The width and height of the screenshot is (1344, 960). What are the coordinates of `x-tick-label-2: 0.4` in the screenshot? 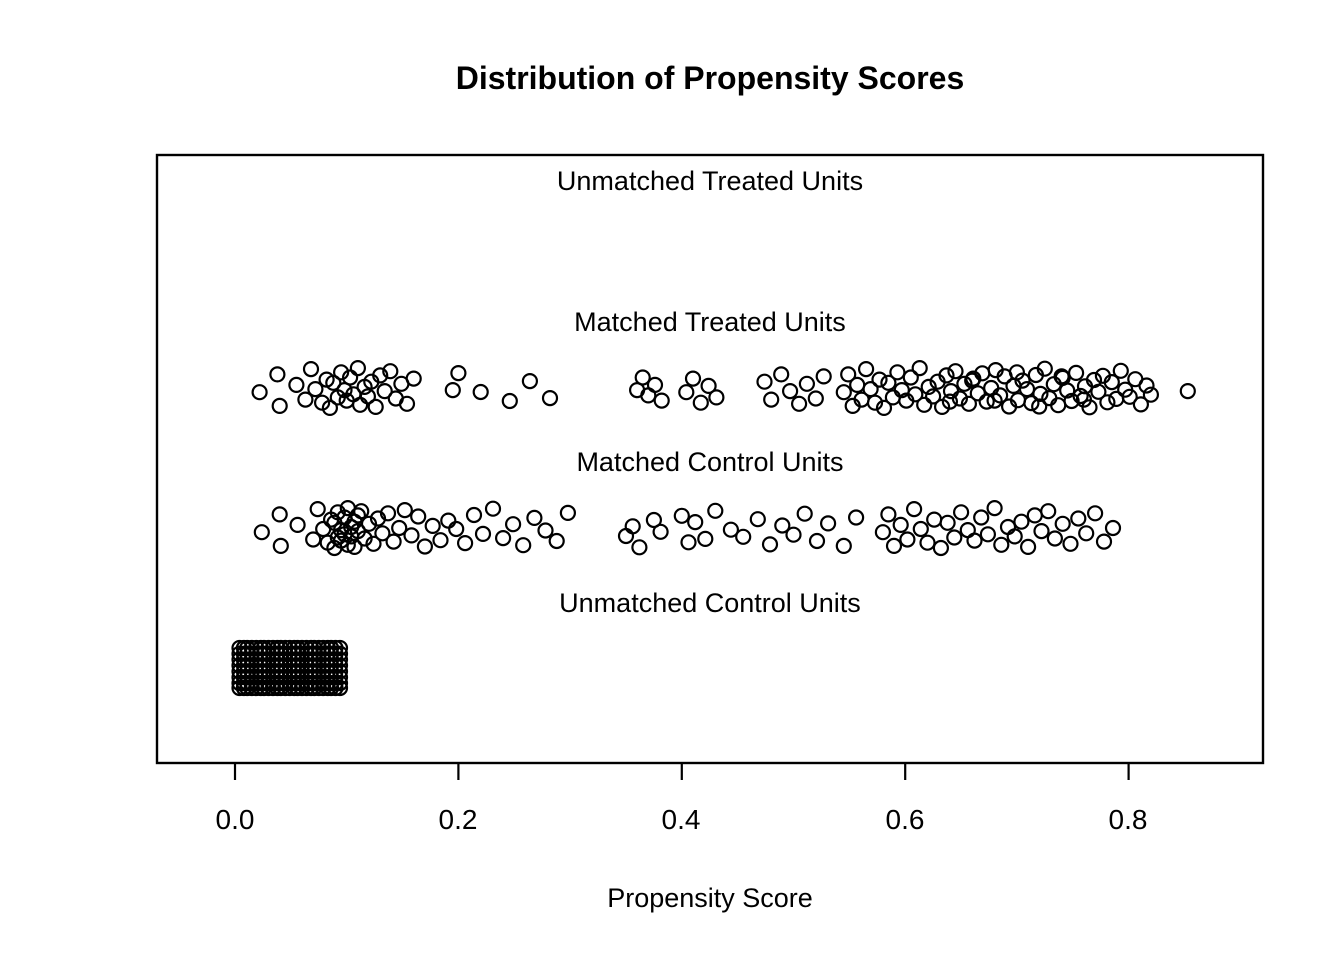 It's located at (681, 819).